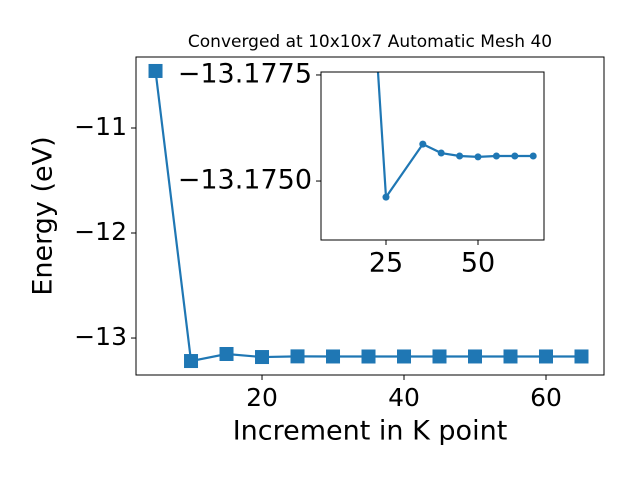  Describe the element at coordinates (370, 431) in the screenshot. I see `x-axis-label: Increment in K point` at that location.